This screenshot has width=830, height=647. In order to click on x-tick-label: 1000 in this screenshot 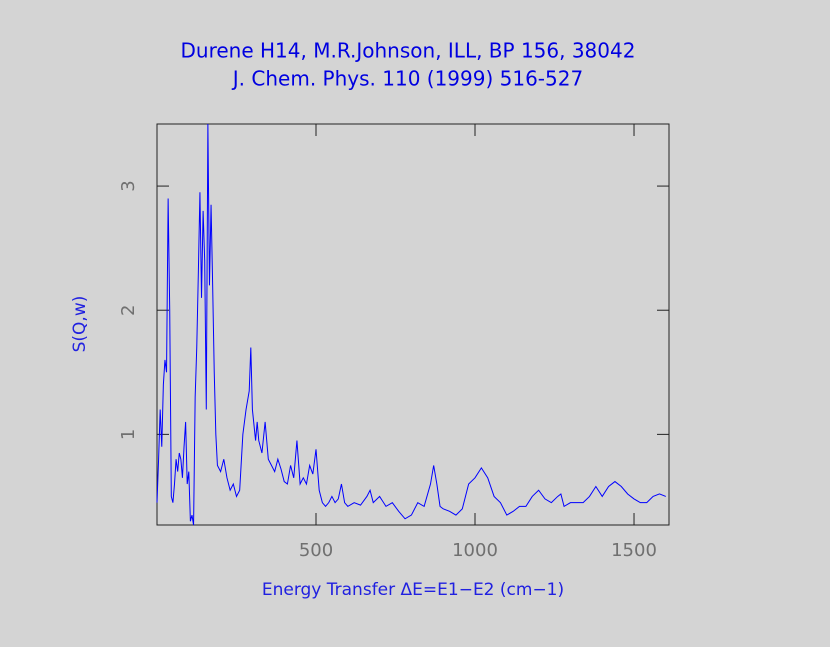, I will do `click(475, 550)`.